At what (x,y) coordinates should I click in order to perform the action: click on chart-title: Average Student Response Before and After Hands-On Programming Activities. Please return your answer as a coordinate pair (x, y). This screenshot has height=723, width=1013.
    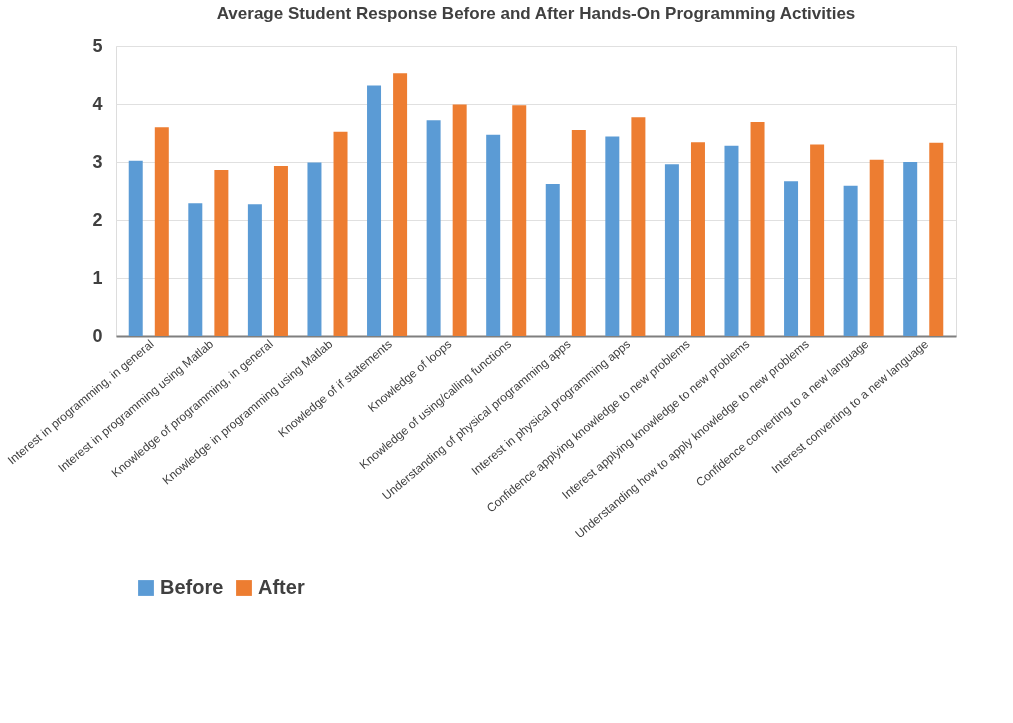
    Looking at the image, I should click on (536, 13).